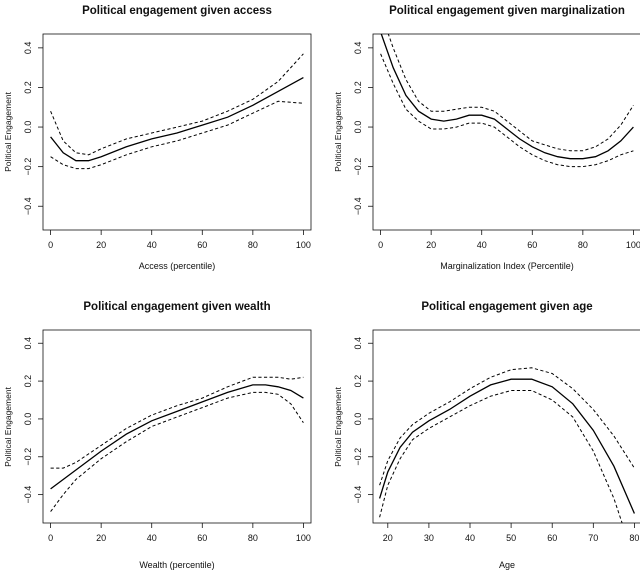  Describe the element at coordinates (177, 11) in the screenshot. I see `chart-title: Political engagement given access` at that location.